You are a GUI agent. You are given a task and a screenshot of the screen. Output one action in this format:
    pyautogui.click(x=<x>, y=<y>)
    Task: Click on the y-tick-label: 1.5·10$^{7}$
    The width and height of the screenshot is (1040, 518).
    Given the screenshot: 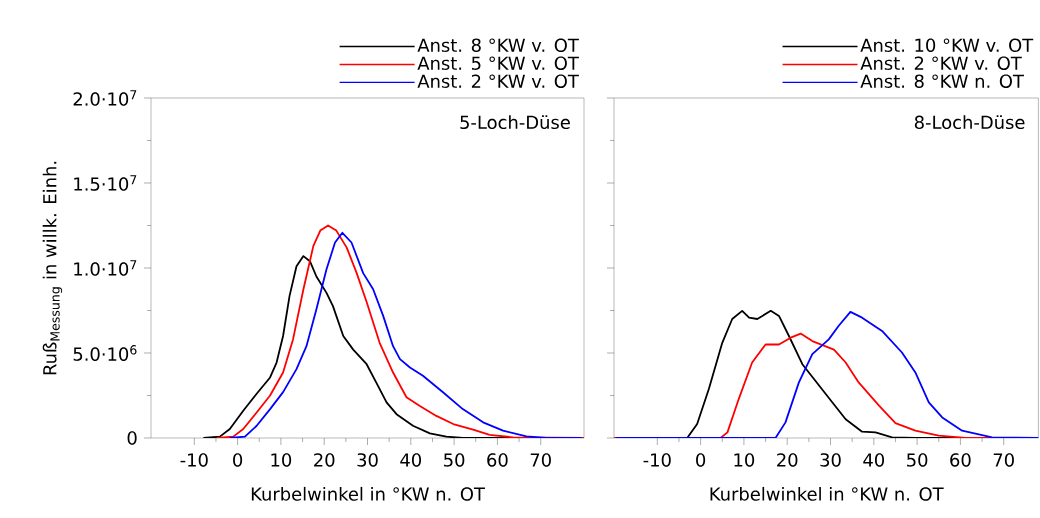 What is the action you would take?
    pyautogui.click(x=105, y=183)
    